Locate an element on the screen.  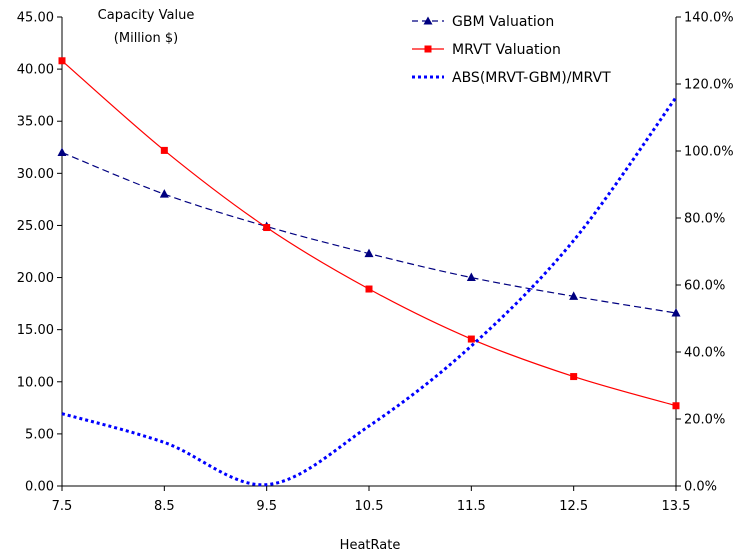
left-tick-label: 15.00 is located at coordinates (35, 330).